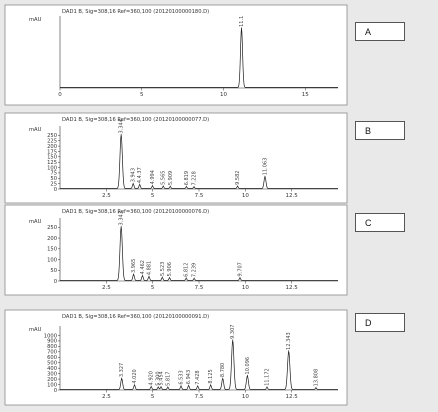  What do you see at coordinates (52, 374) in the screenshot?
I see `y-tick-label: 300` at bounding box center [52, 374].